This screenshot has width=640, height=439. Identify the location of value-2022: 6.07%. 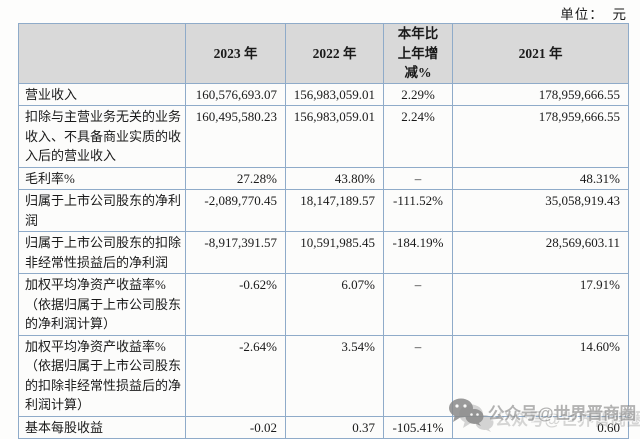
(334, 304).